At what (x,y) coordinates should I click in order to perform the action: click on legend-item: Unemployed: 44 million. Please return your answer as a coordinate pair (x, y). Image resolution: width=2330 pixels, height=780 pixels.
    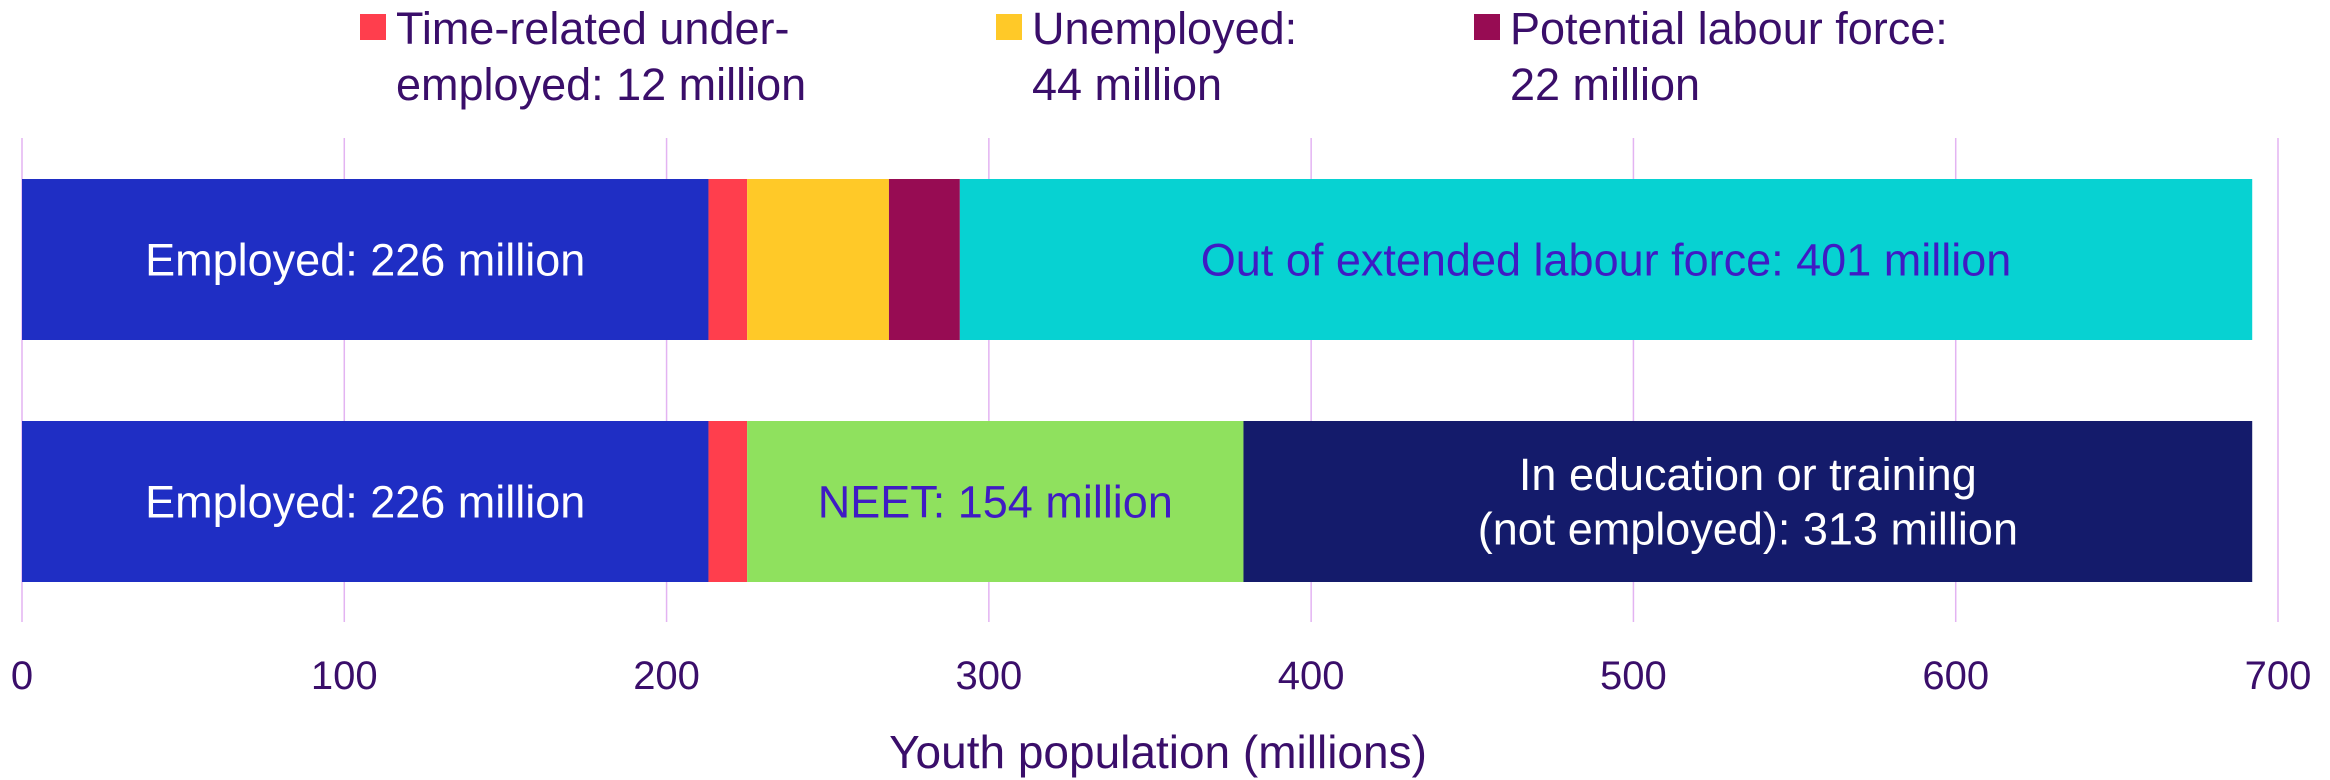
    Looking at the image, I should click on (1146, 56).